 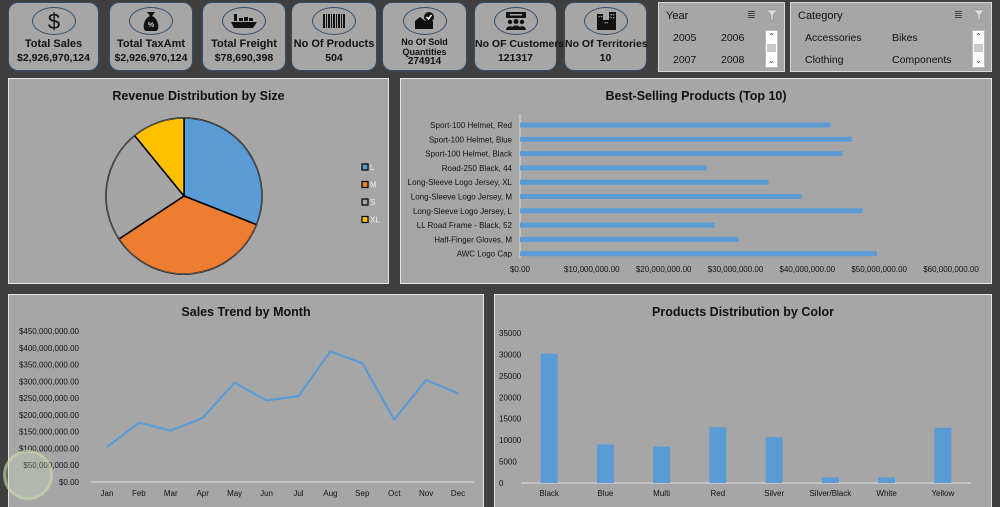 I want to click on slicer-item: Bikes, so click(x=905, y=38).